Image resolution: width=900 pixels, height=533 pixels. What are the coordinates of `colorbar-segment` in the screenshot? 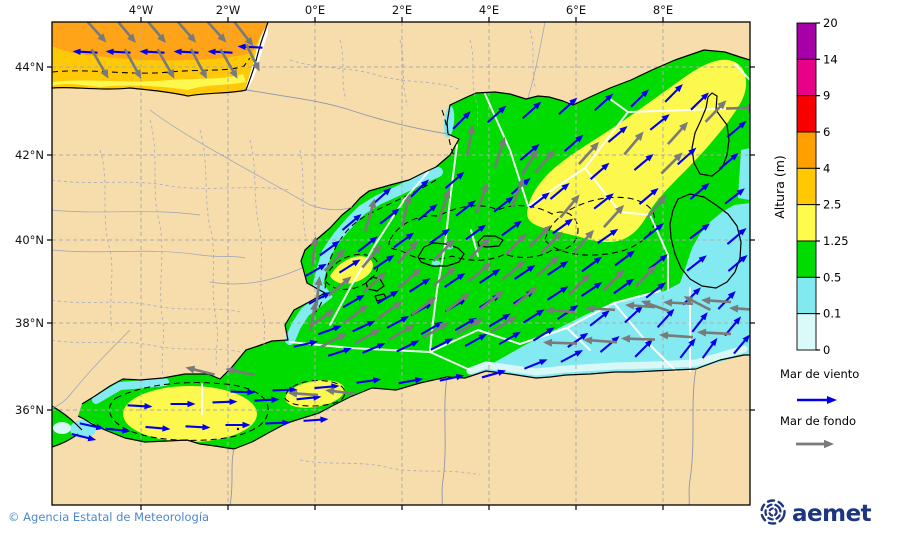 It's located at (806, 186).